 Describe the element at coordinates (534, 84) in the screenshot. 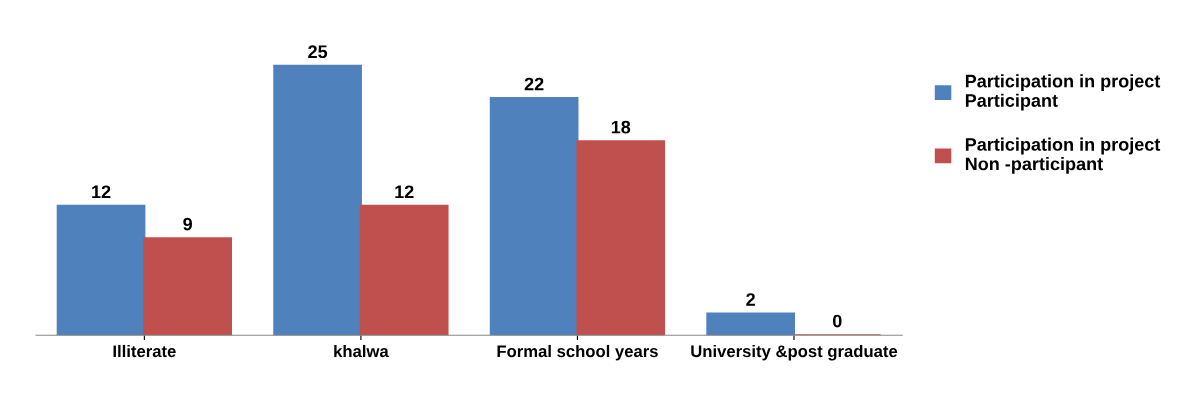

I see `data-label: 22` at that location.